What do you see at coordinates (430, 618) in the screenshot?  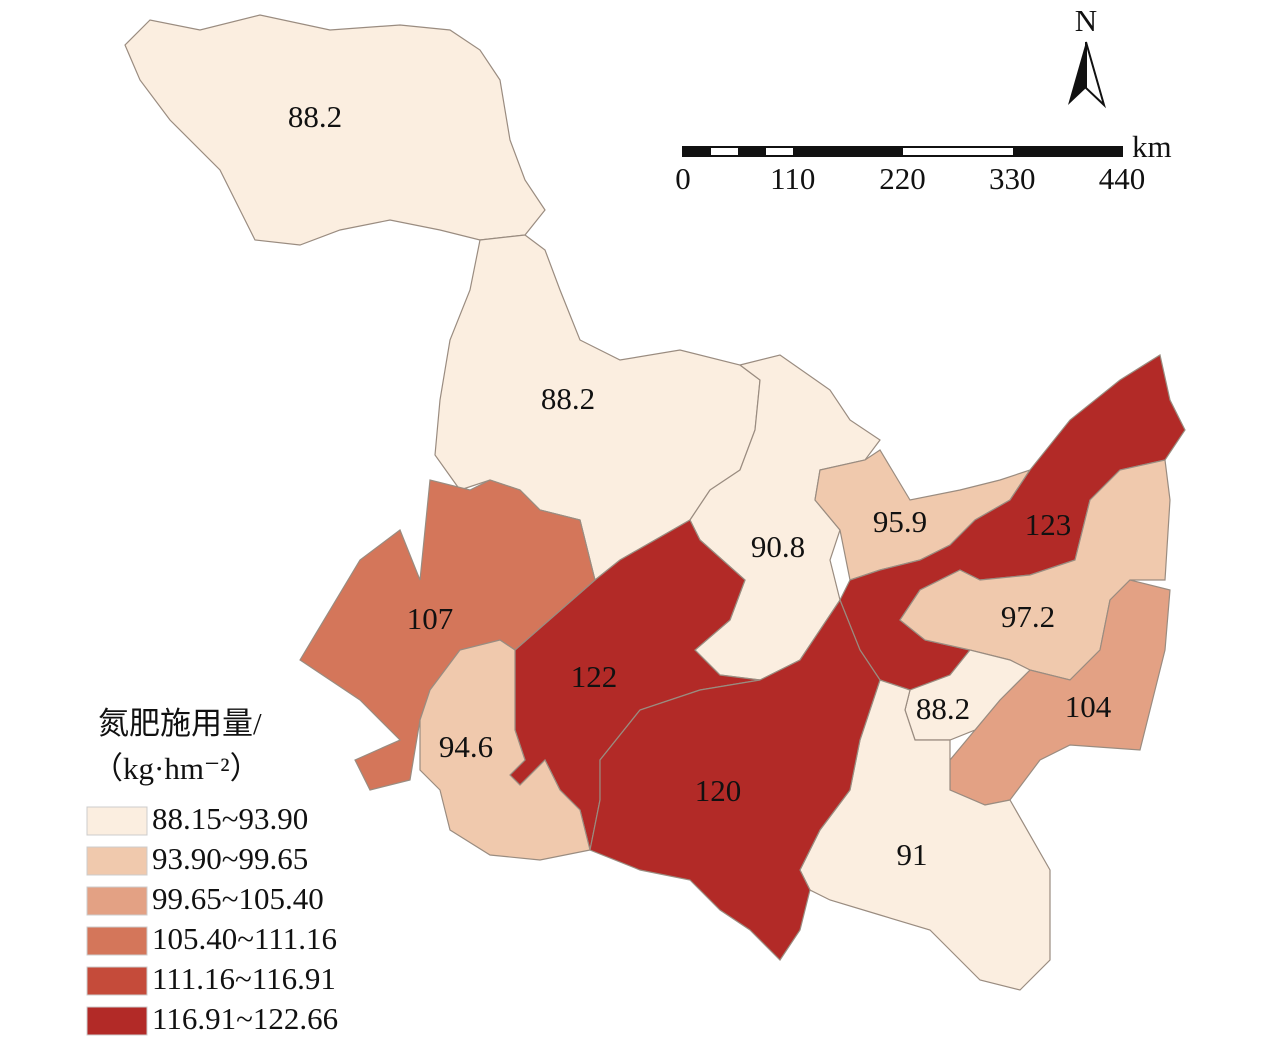 I see `region-label: 107` at bounding box center [430, 618].